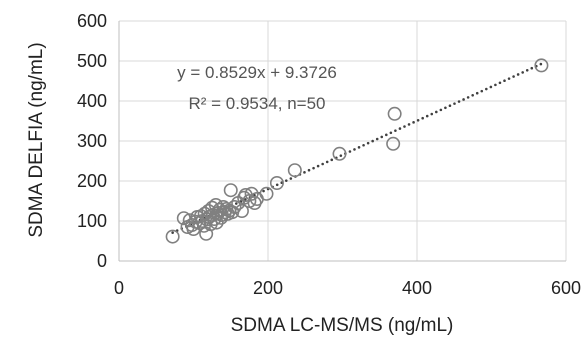 The width and height of the screenshot is (587, 337). Describe the element at coordinates (92, 221) in the screenshot. I see `y-tick-label: 100` at that location.